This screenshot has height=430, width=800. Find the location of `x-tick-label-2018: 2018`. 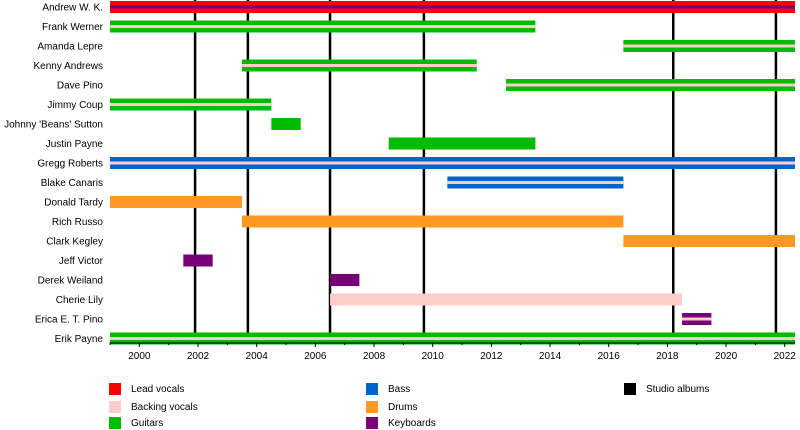

x-tick-label-2018: 2018 is located at coordinates (667, 356).